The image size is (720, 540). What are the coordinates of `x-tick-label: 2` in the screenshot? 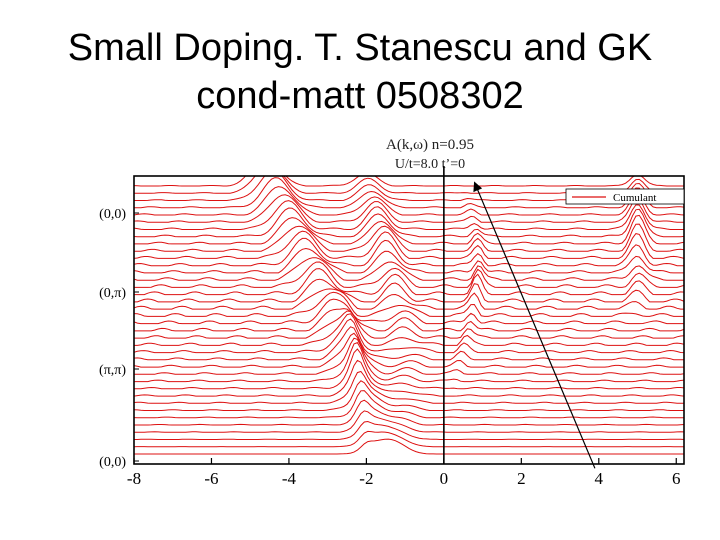 It's located at (521, 478).